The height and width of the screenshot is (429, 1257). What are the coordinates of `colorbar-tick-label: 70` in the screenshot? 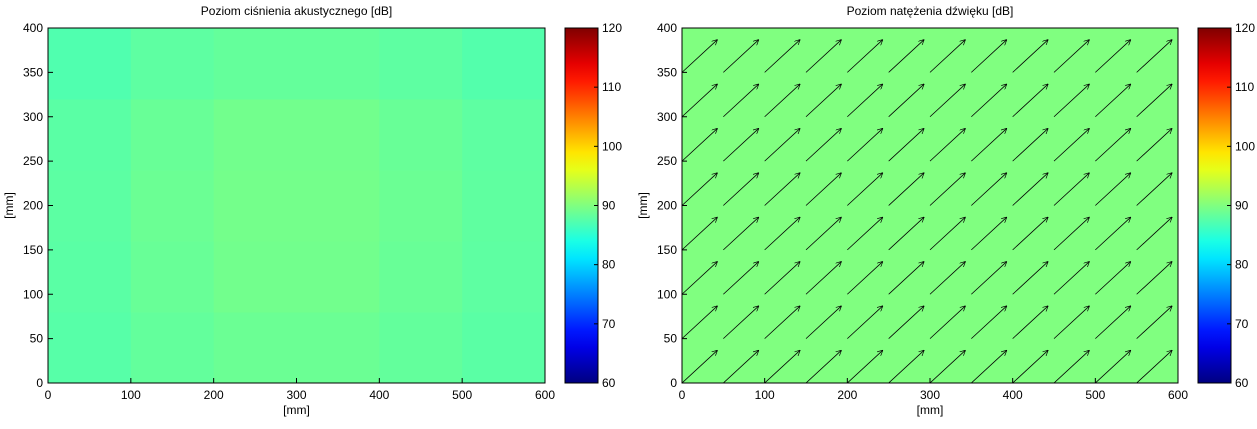 It's located at (1242, 324).